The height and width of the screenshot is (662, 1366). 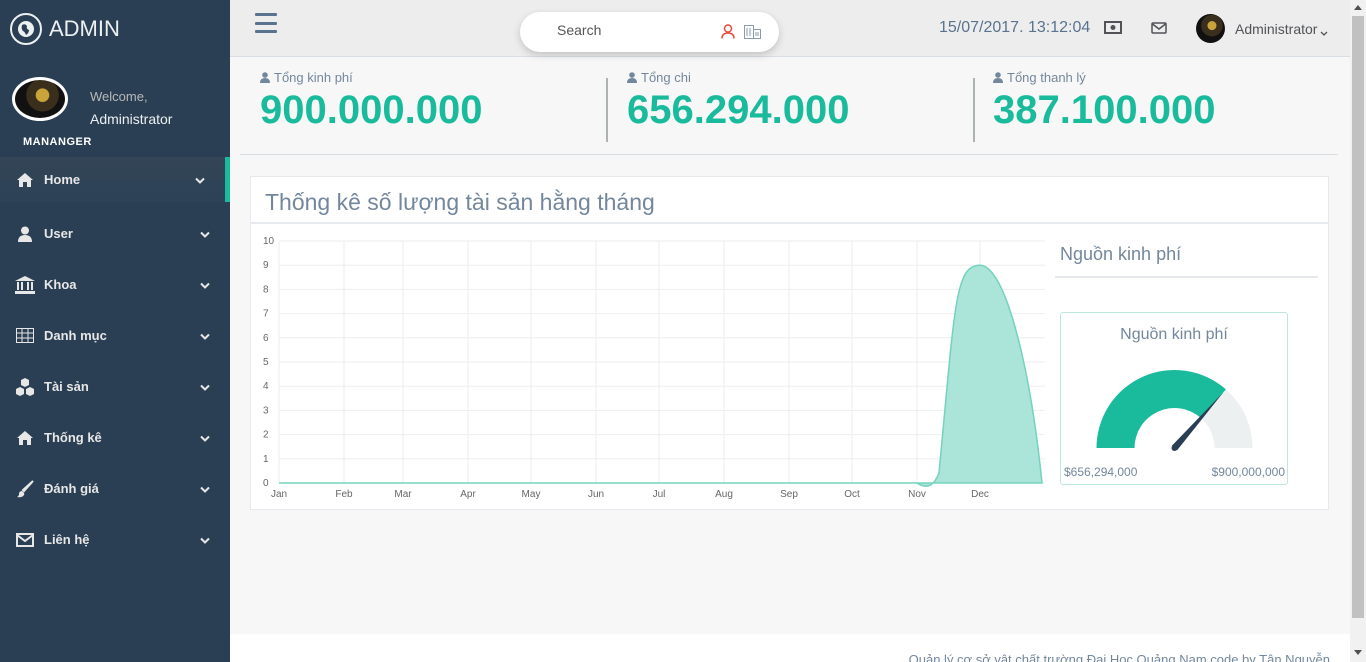 What do you see at coordinates (789, 494) in the screenshot?
I see `x-tick-label: Sep` at bounding box center [789, 494].